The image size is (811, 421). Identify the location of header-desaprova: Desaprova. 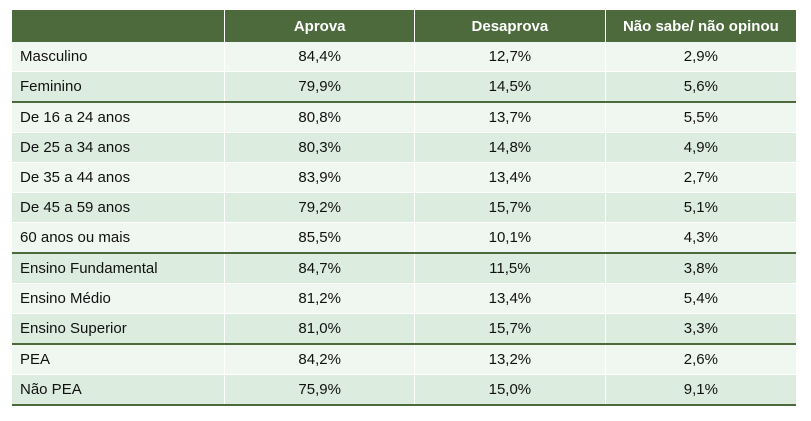
(510, 26).